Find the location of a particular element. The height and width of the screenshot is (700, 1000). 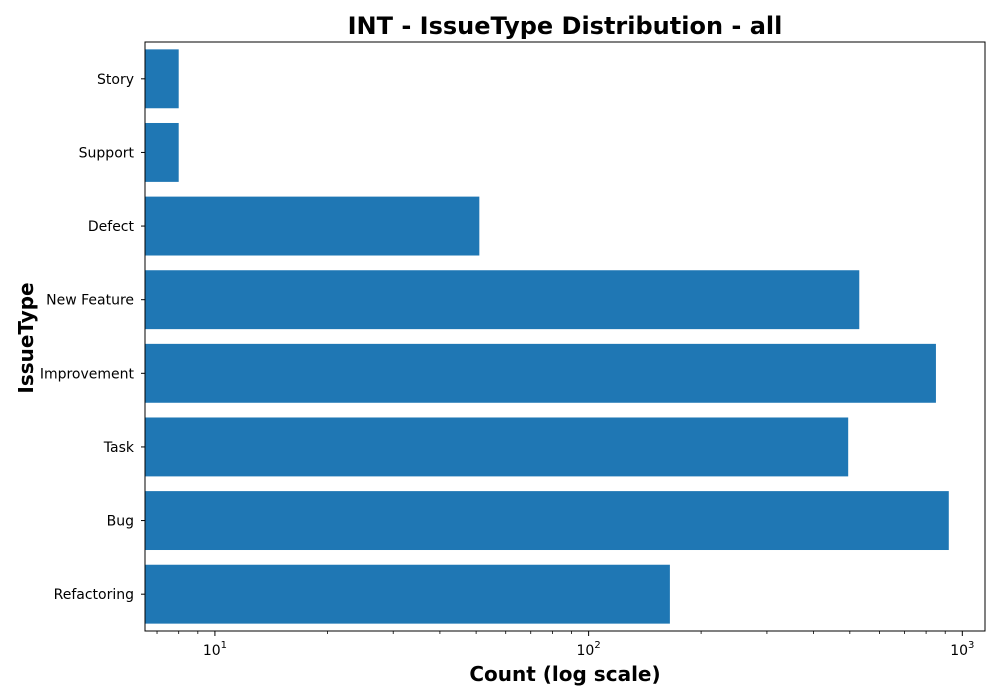

y-tick-label-improvement: Improvement is located at coordinates (87, 374).